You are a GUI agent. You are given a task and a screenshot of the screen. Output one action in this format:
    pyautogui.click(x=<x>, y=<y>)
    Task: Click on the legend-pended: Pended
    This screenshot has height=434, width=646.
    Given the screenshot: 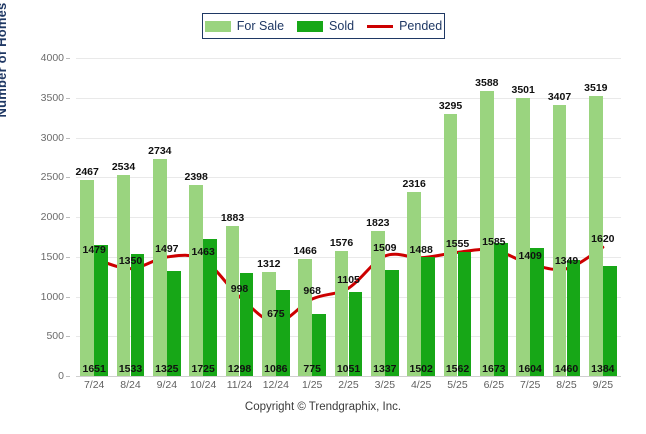 What is the action you would take?
    pyautogui.click(x=404, y=26)
    